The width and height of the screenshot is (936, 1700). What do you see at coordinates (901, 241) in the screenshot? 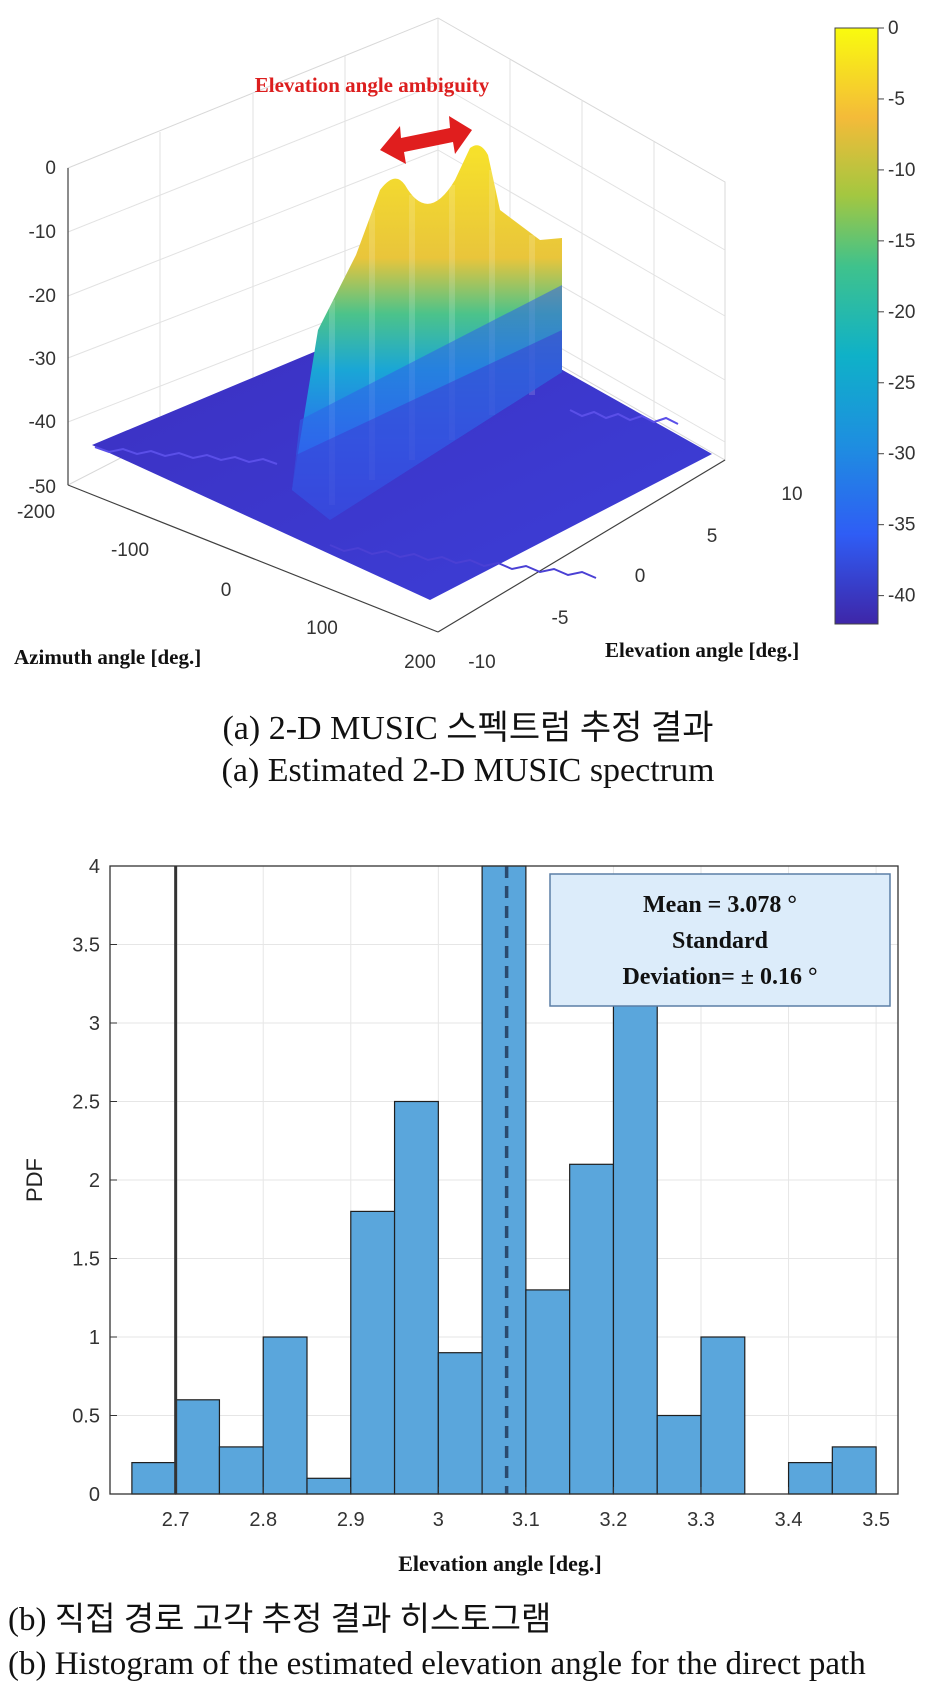
I see `colorbar-tick-label: -15` at bounding box center [901, 241].